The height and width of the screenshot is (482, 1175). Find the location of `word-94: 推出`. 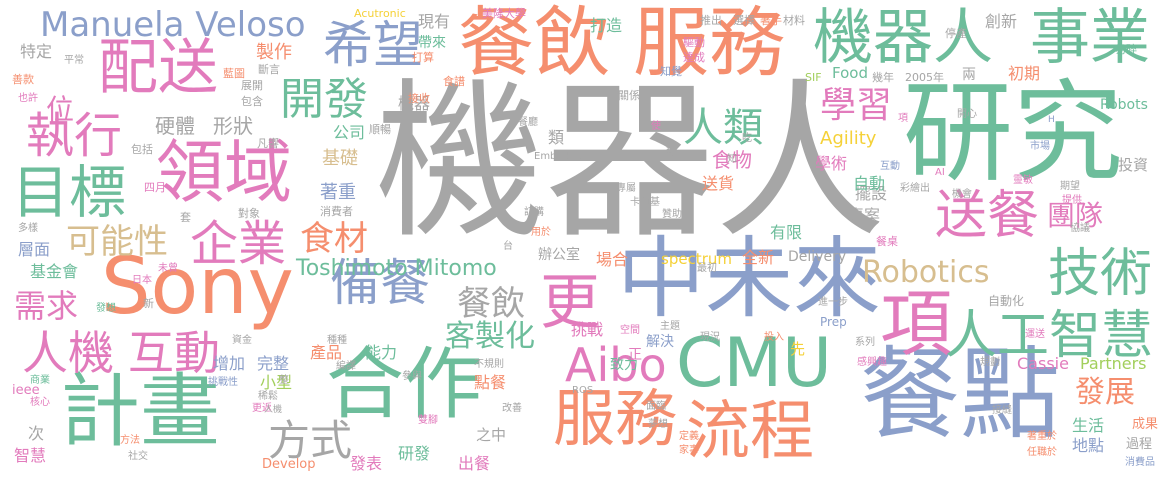

word-94: 推出 is located at coordinates (711, 20).